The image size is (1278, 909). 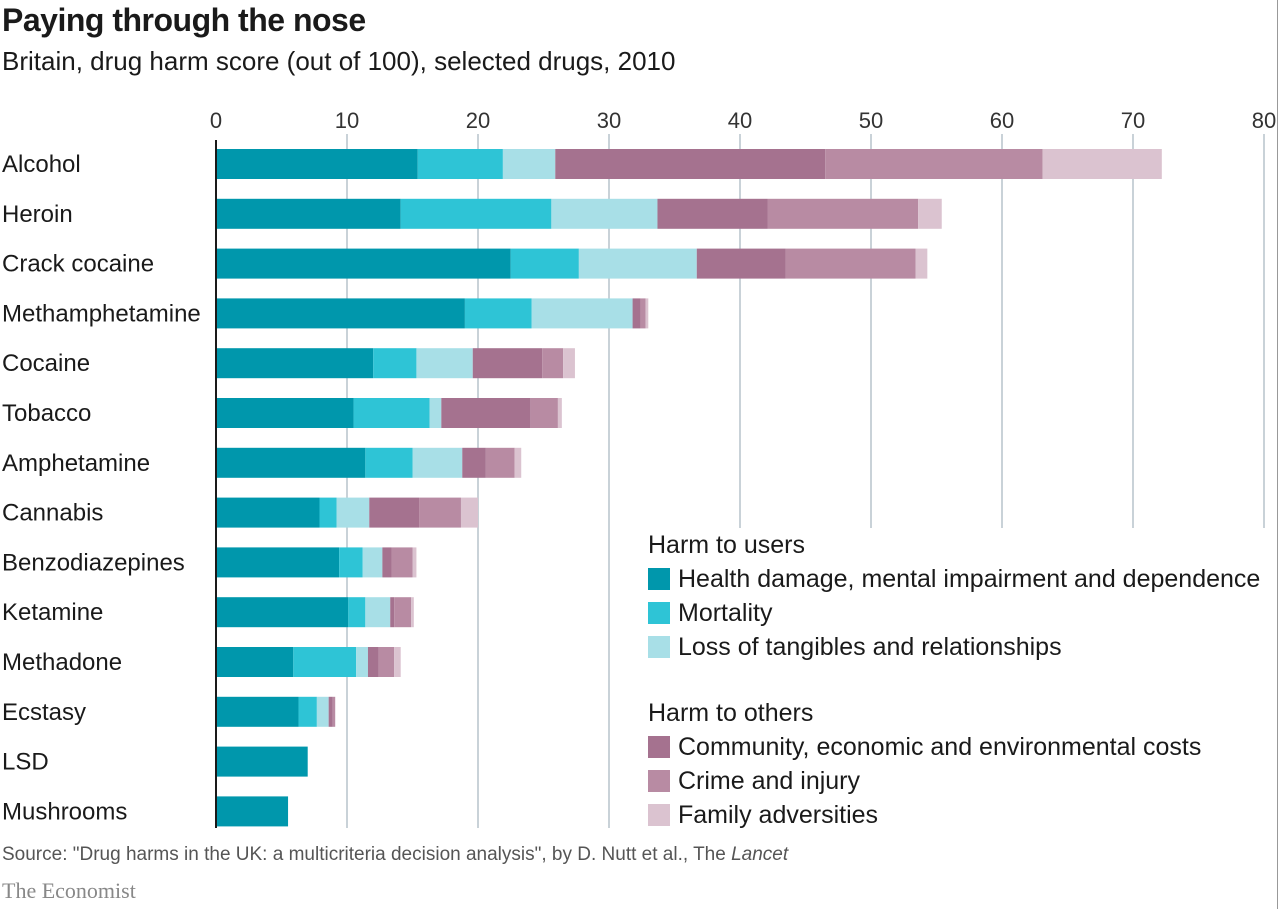 I want to click on category-label: Heroin, so click(x=37, y=214).